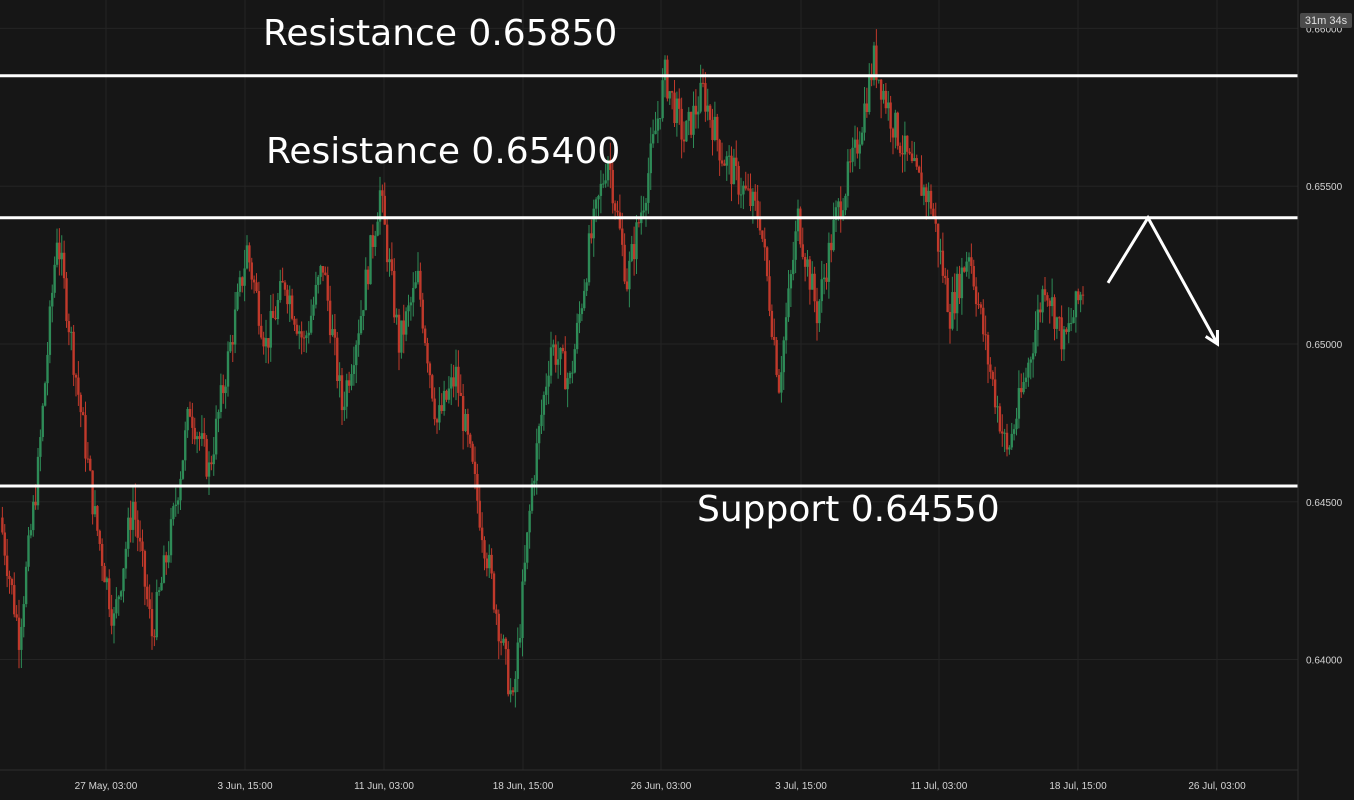 This screenshot has width=1354, height=800. Describe the element at coordinates (443, 151) in the screenshot. I see `label-resistance-2: Resistance 0.65400` at that location.